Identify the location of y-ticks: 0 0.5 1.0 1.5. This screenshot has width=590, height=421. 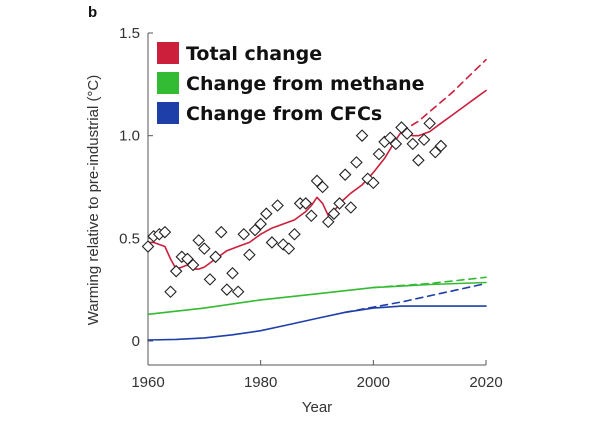
(136, 187).